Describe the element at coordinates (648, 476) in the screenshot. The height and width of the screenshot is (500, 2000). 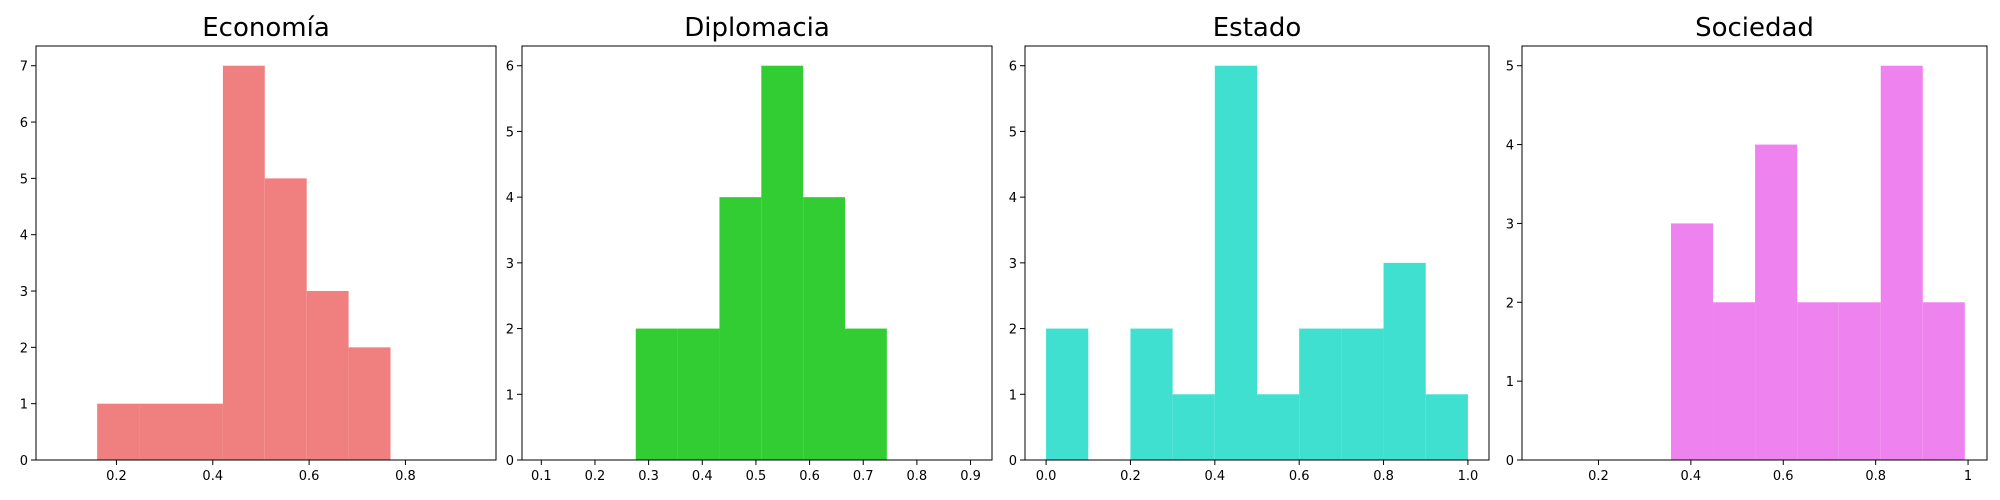
I see `x-tick-label: 0.3` at that location.